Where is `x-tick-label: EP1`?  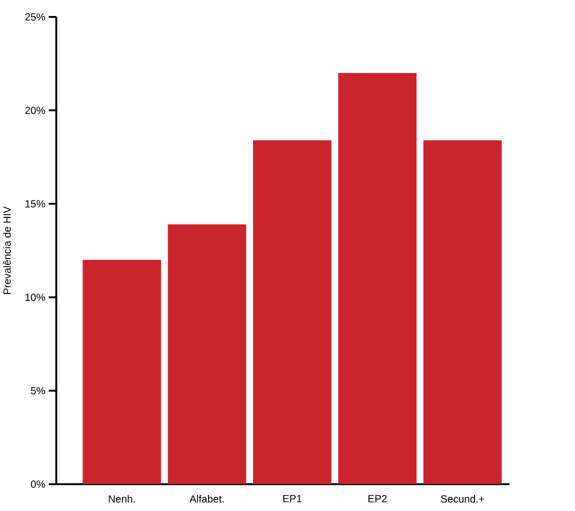 x-tick-label: EP1 is located at coordinates (292, 498).